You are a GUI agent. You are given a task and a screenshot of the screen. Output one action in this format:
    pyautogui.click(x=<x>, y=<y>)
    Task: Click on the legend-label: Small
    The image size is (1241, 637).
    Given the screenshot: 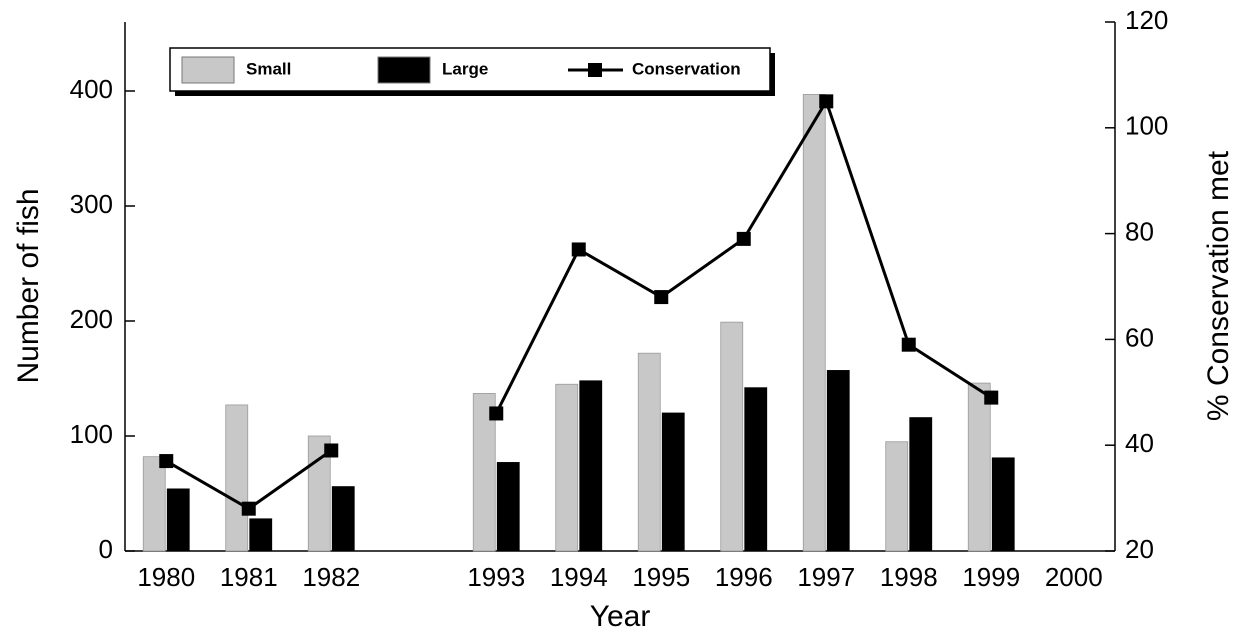 What is the action you would take?
    pyautogui.click(x=268, y=68)
    